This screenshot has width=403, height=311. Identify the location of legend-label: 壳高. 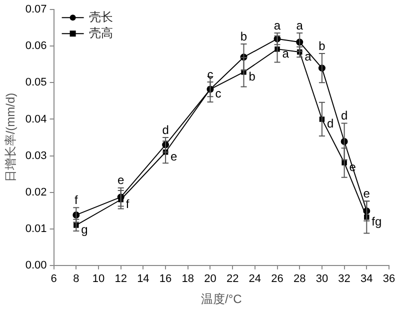
(100, 33).